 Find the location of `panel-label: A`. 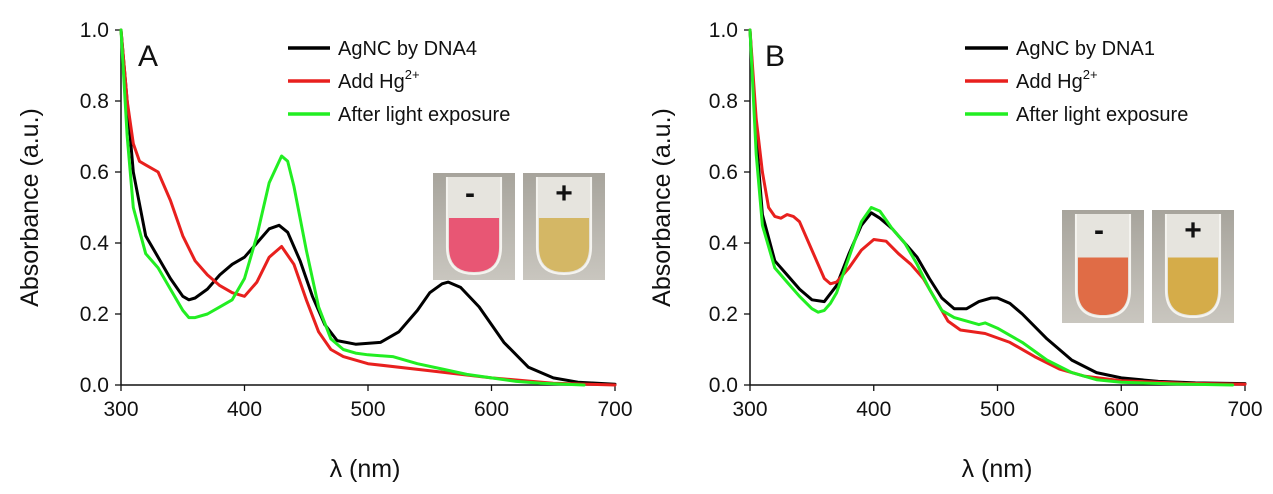

panel-label: A is located at coordinates (148, 56).